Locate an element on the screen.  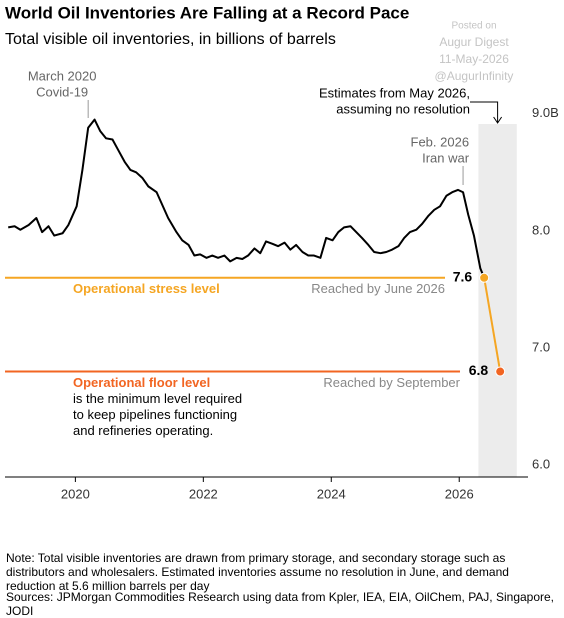
y-tick-label: 9.0B is located at coordinates (545, 112).